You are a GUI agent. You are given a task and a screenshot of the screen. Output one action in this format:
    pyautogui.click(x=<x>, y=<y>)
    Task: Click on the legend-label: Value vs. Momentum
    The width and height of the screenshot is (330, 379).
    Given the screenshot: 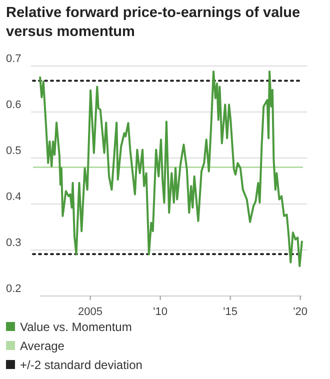 What is the action you would take?
    pyautogui.click(x=76, y=327)
    